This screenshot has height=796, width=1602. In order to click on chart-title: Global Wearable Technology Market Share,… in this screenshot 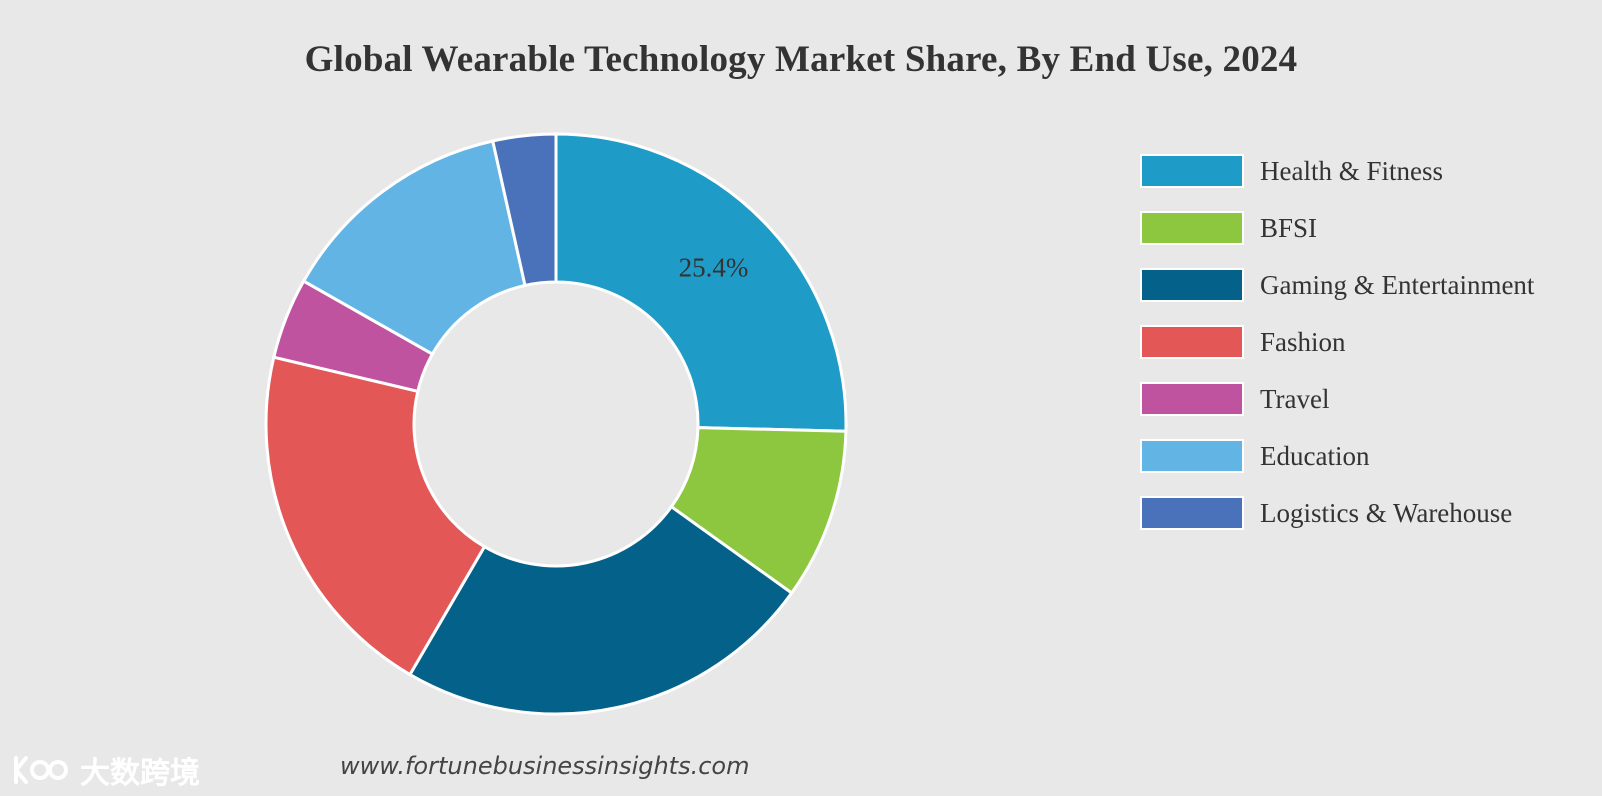, I will do `click(801, 59)`.